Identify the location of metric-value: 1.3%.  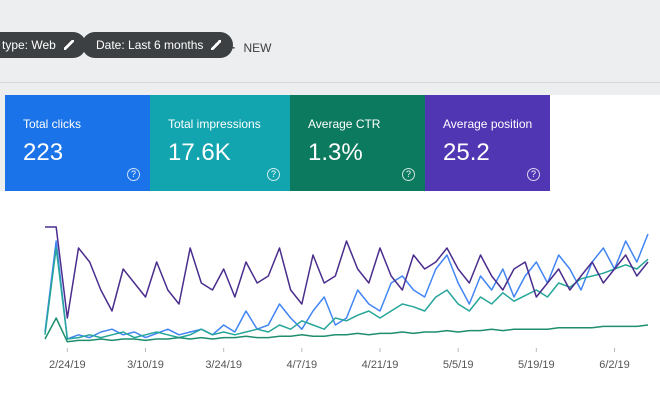
(335, 152).